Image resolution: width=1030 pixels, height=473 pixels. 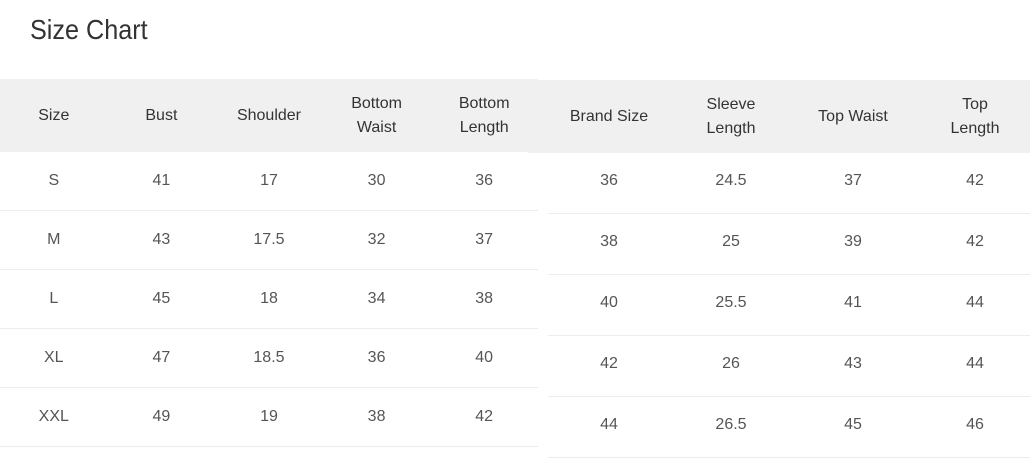 What do you see at coordinates (731, 366) in the screenshot?
I see `table-cell: 26` at bounding box center [731, 366].